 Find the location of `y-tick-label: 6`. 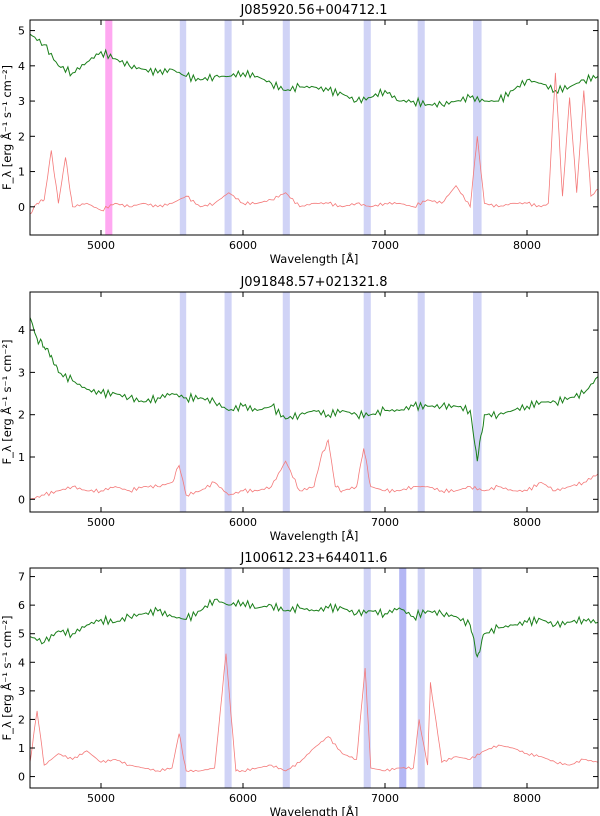

y-tick-label: 6 is located at coordinates (21, 605).